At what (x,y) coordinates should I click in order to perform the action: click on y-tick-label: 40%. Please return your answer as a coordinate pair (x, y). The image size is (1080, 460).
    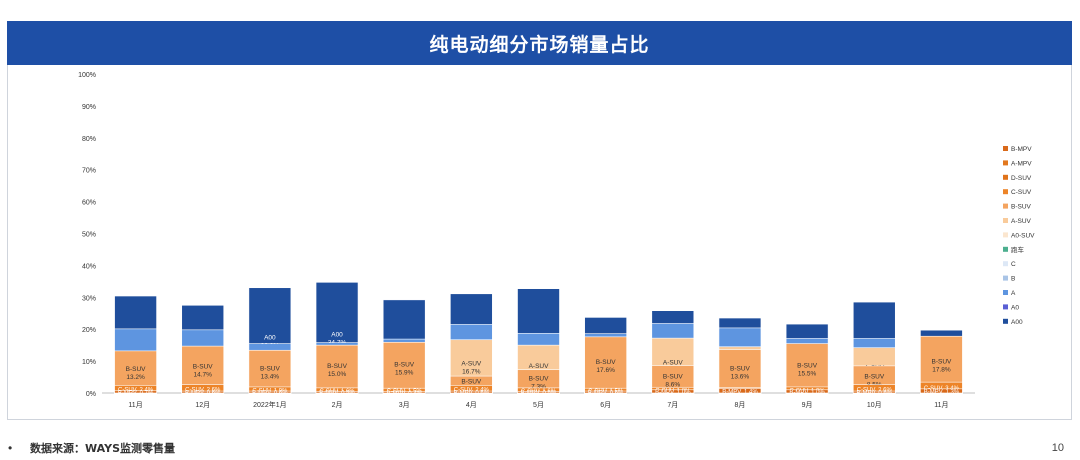
    Looking at the image, I should click on (89, 266).